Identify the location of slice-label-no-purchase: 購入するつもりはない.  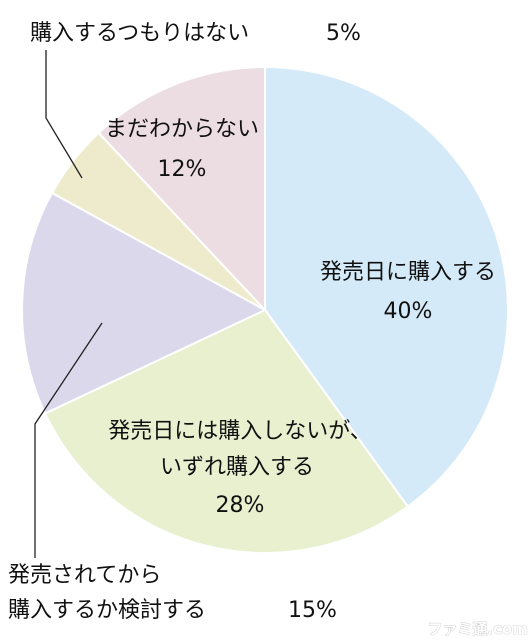
(139, 33).